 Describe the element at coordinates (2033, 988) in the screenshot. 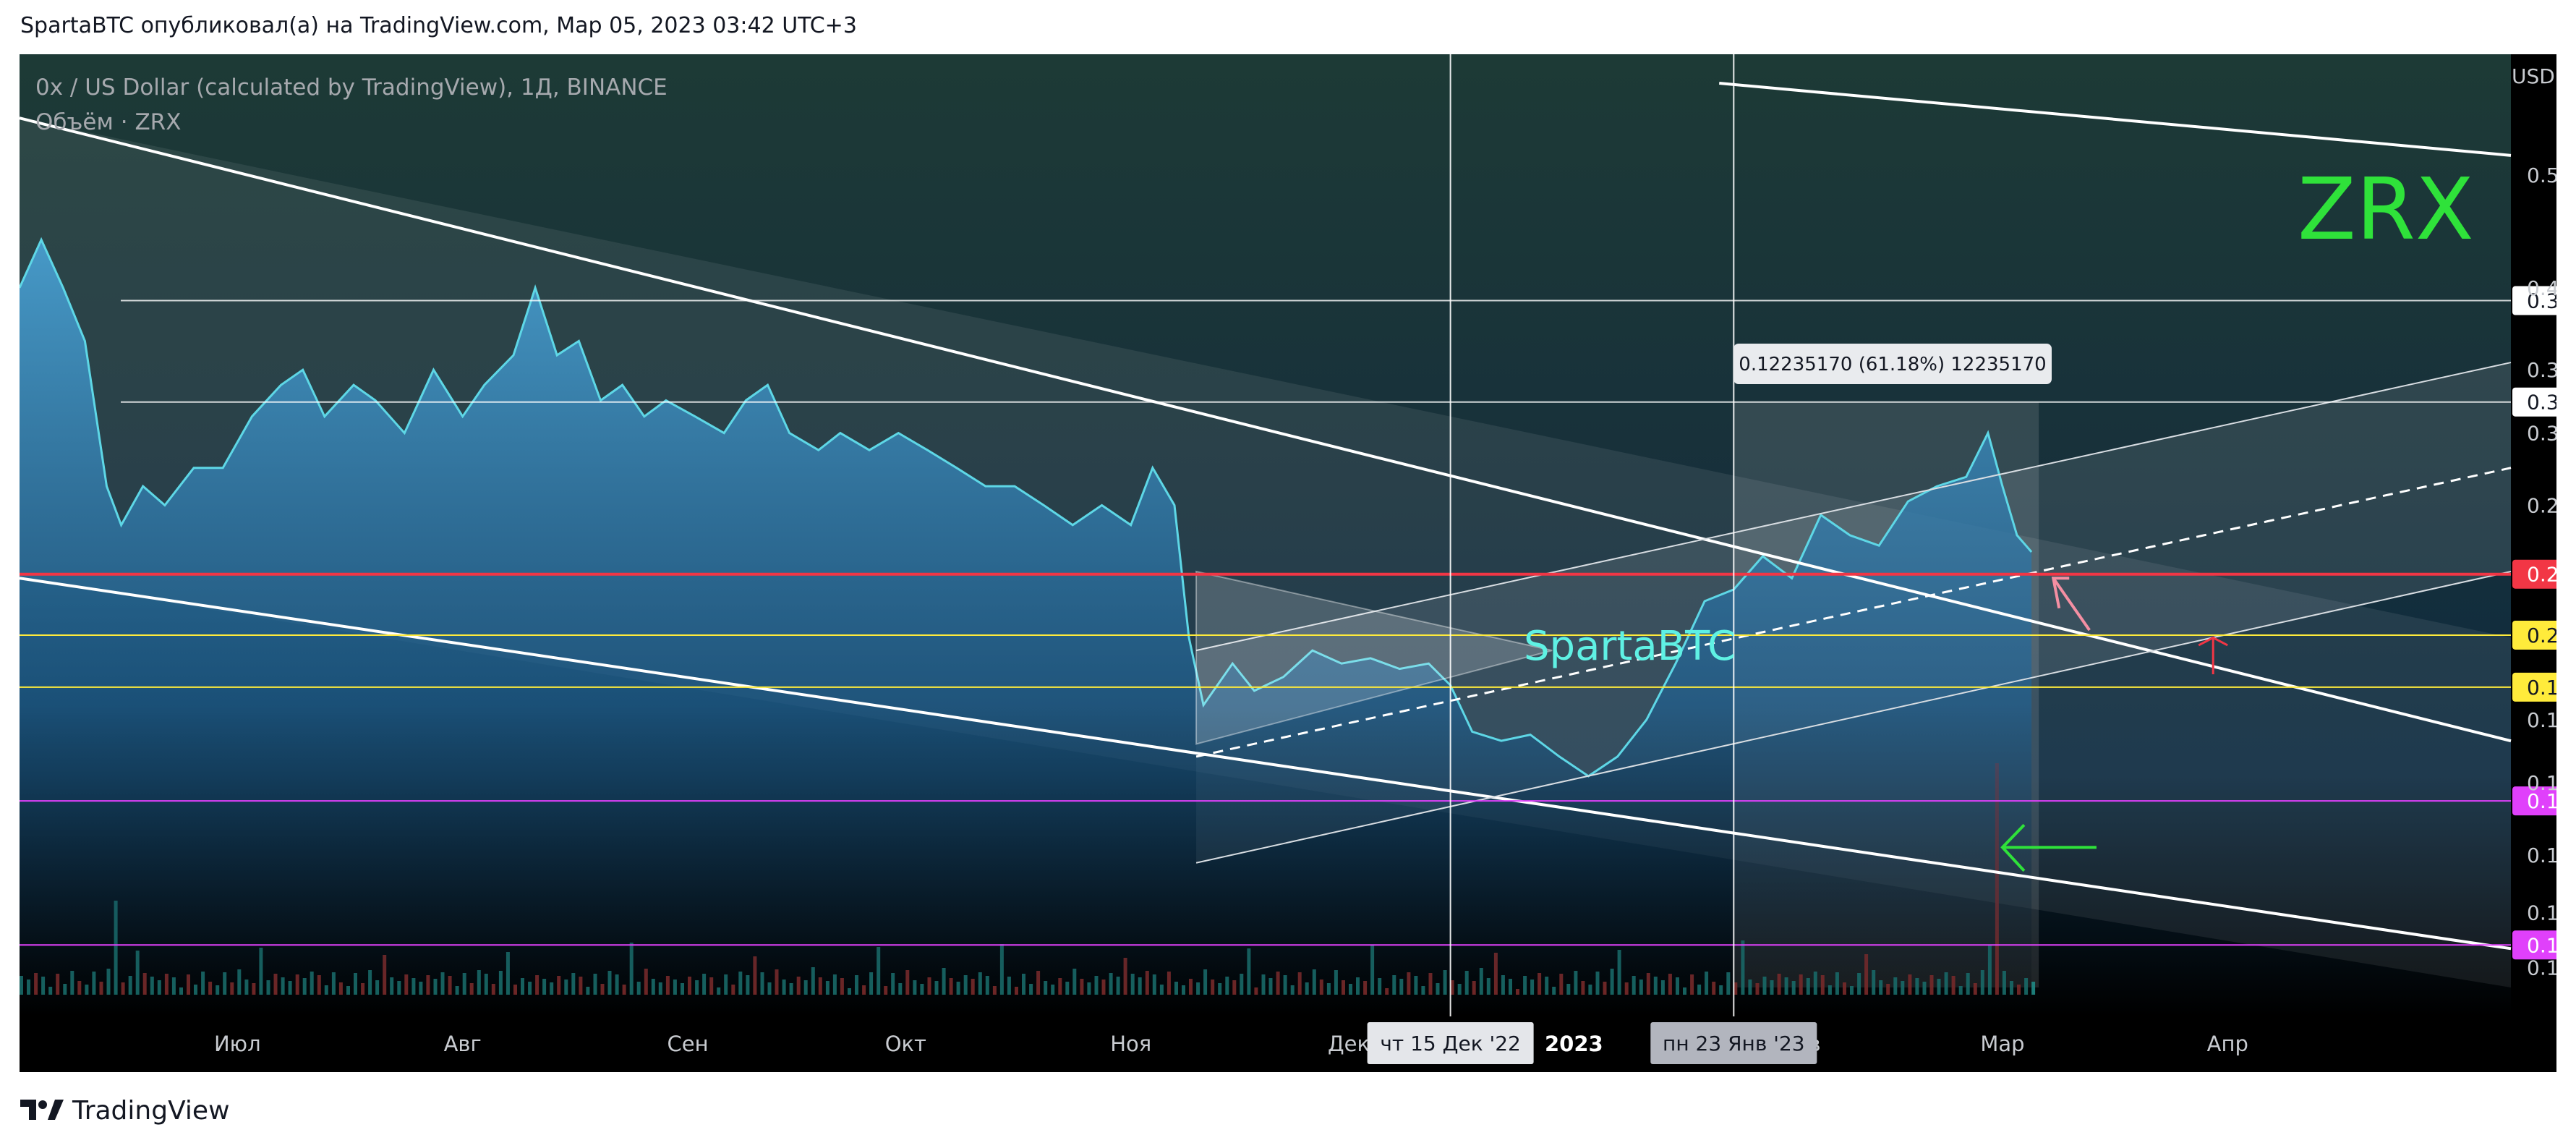

I see `volume-bar` at that location.